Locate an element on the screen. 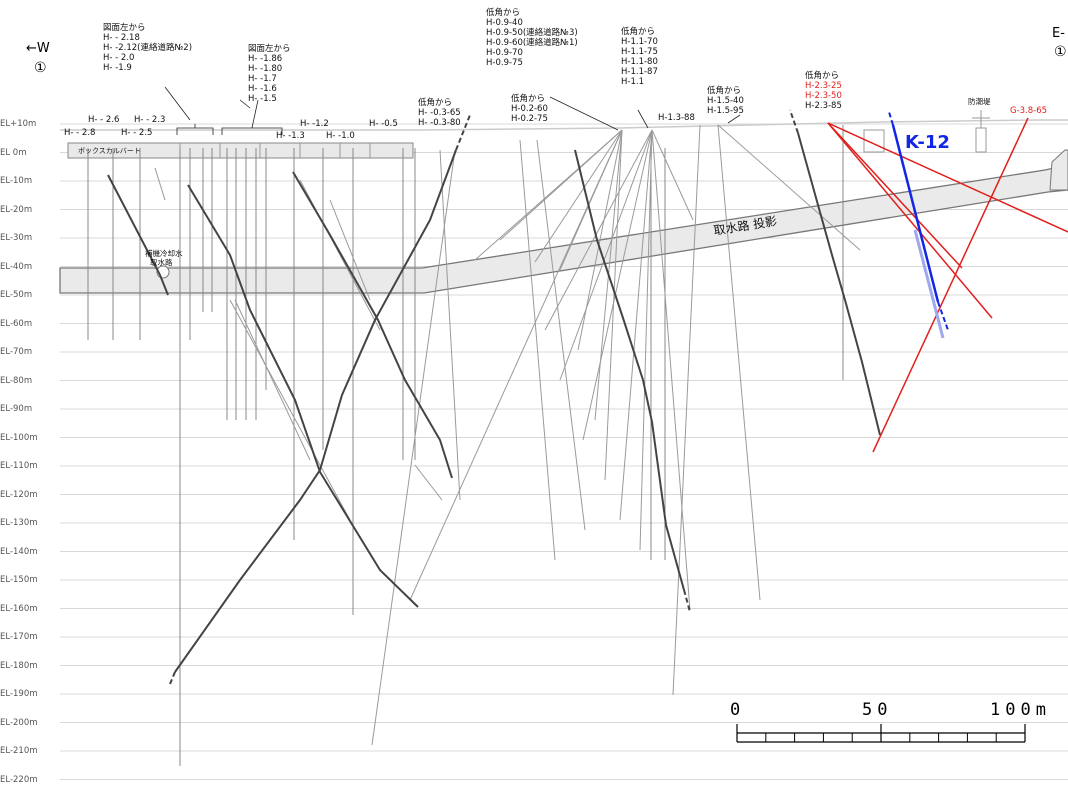  borehole-label: H-1.3-88 is located at coordinates (676, 118).